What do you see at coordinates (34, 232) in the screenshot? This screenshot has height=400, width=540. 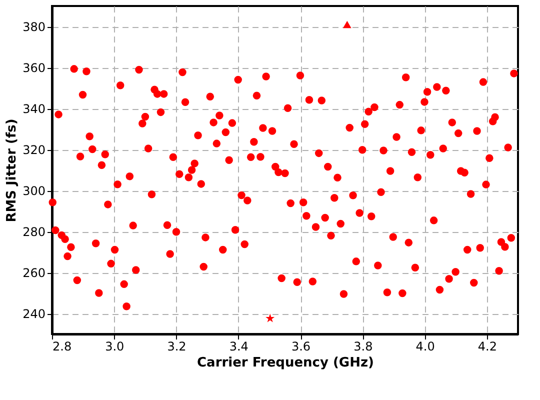 I see `y-tick-label: 280` at bounding box center [34, 232].